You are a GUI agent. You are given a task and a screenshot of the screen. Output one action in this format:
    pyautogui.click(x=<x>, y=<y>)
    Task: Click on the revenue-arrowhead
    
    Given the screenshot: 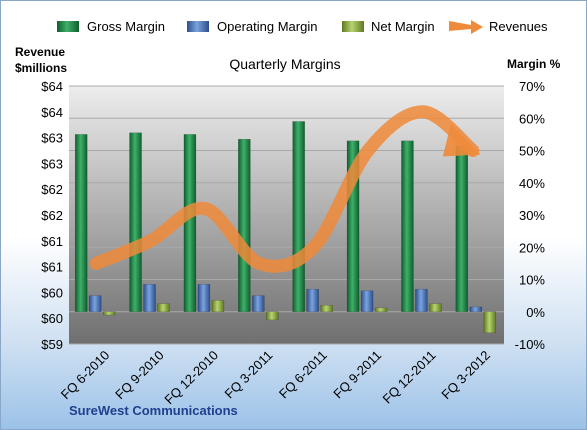 What is the action you would take?
    pyautogui.click(x=461, y=140)
    